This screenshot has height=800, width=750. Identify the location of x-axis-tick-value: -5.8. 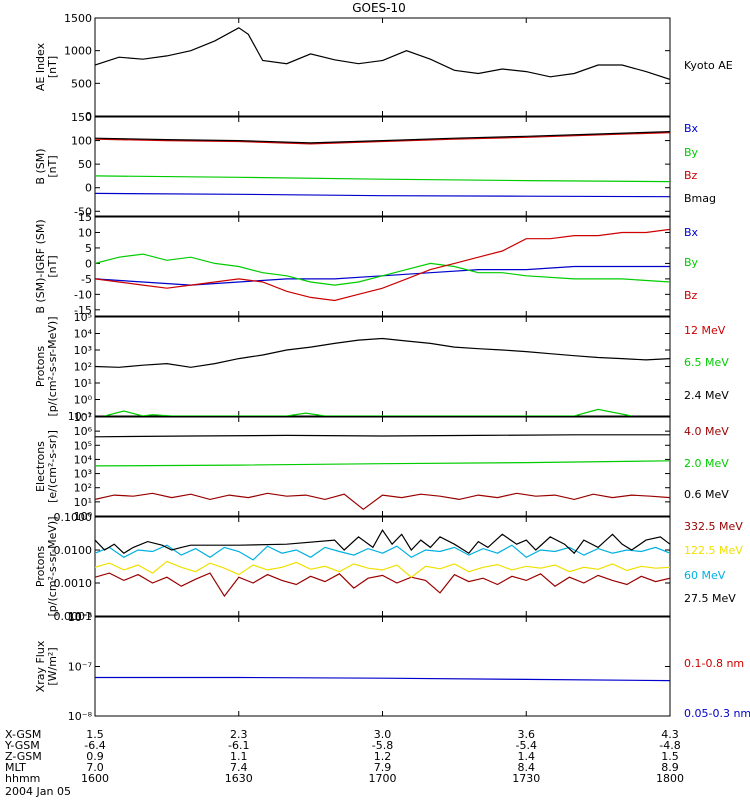
(382, 745).